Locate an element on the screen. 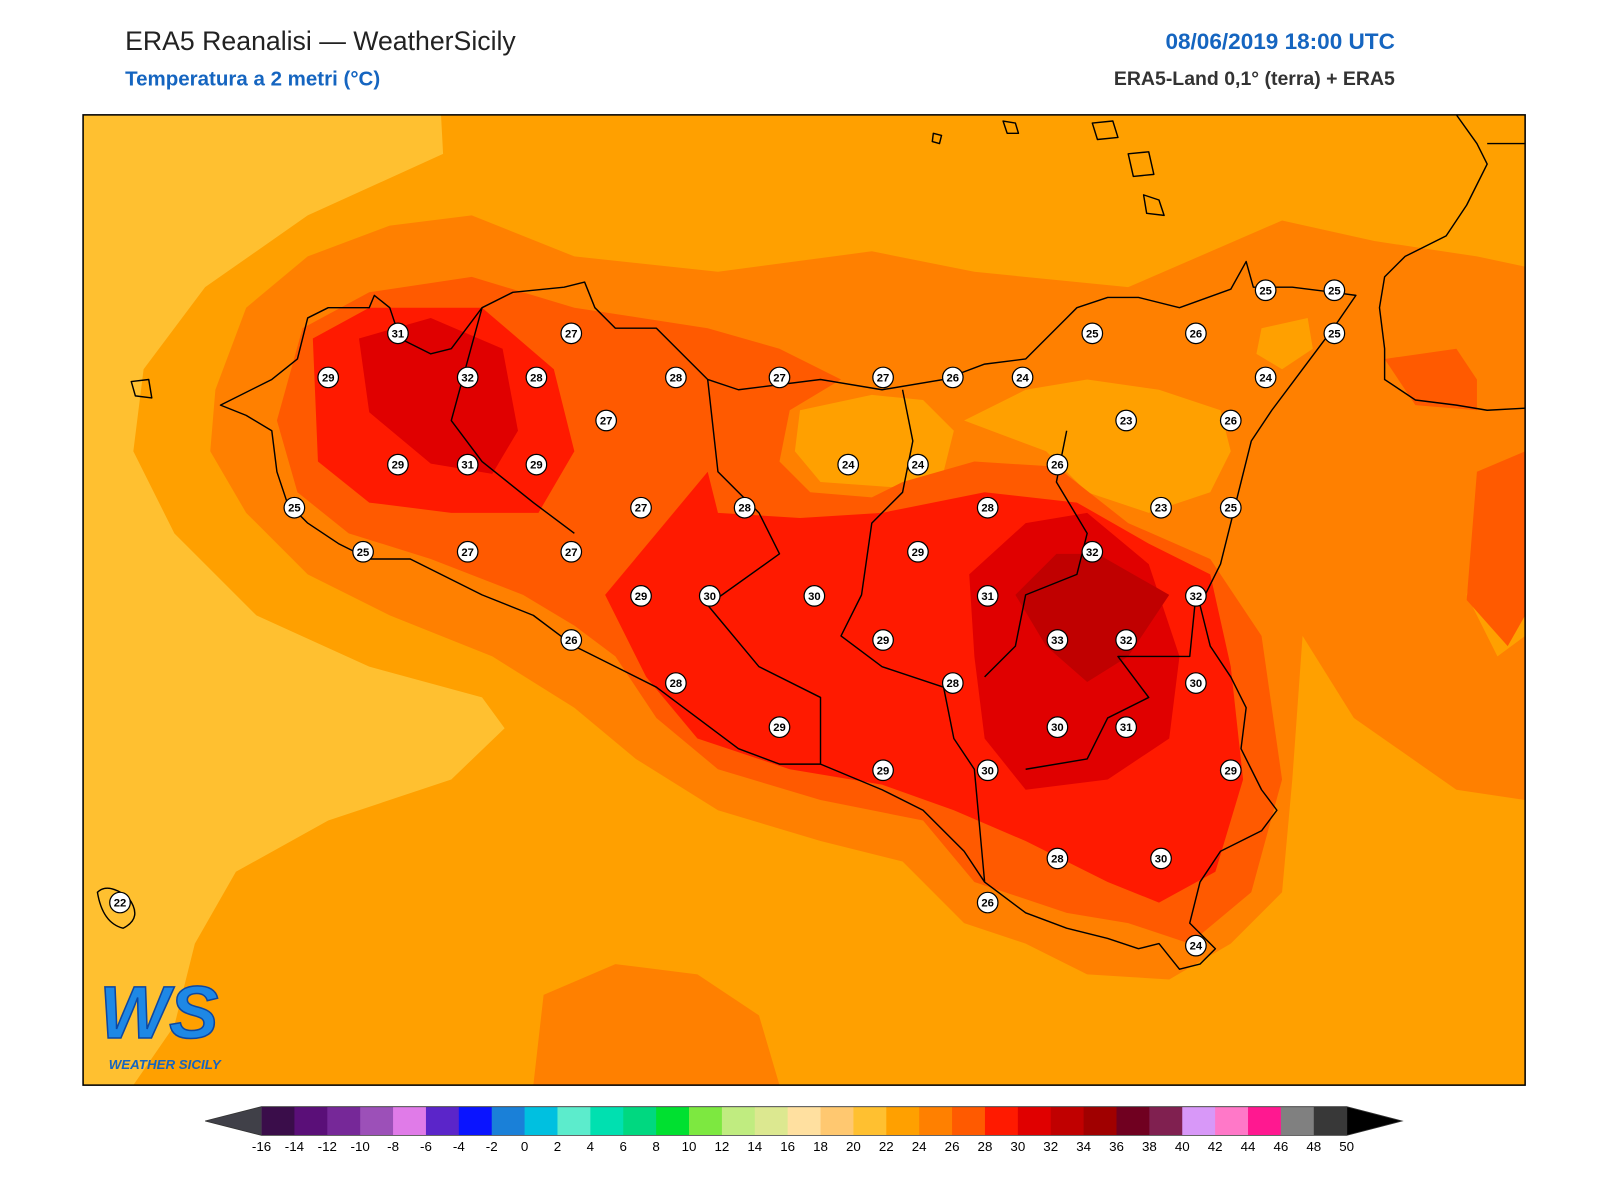  colorbar-tick-label: -6 is located at coordinates (426, 1146).